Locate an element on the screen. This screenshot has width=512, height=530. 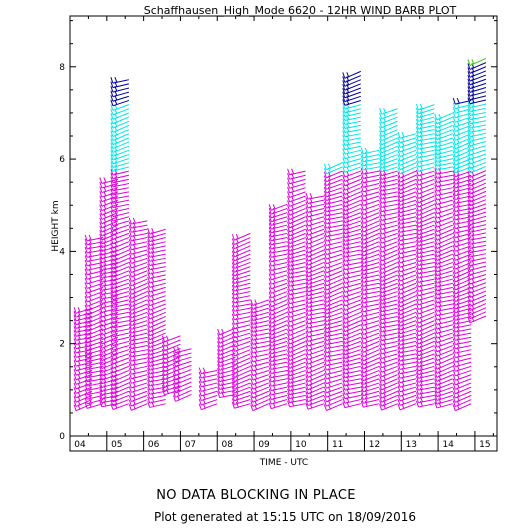
x-tick-label: 06 is located at coordinates (154, 445).